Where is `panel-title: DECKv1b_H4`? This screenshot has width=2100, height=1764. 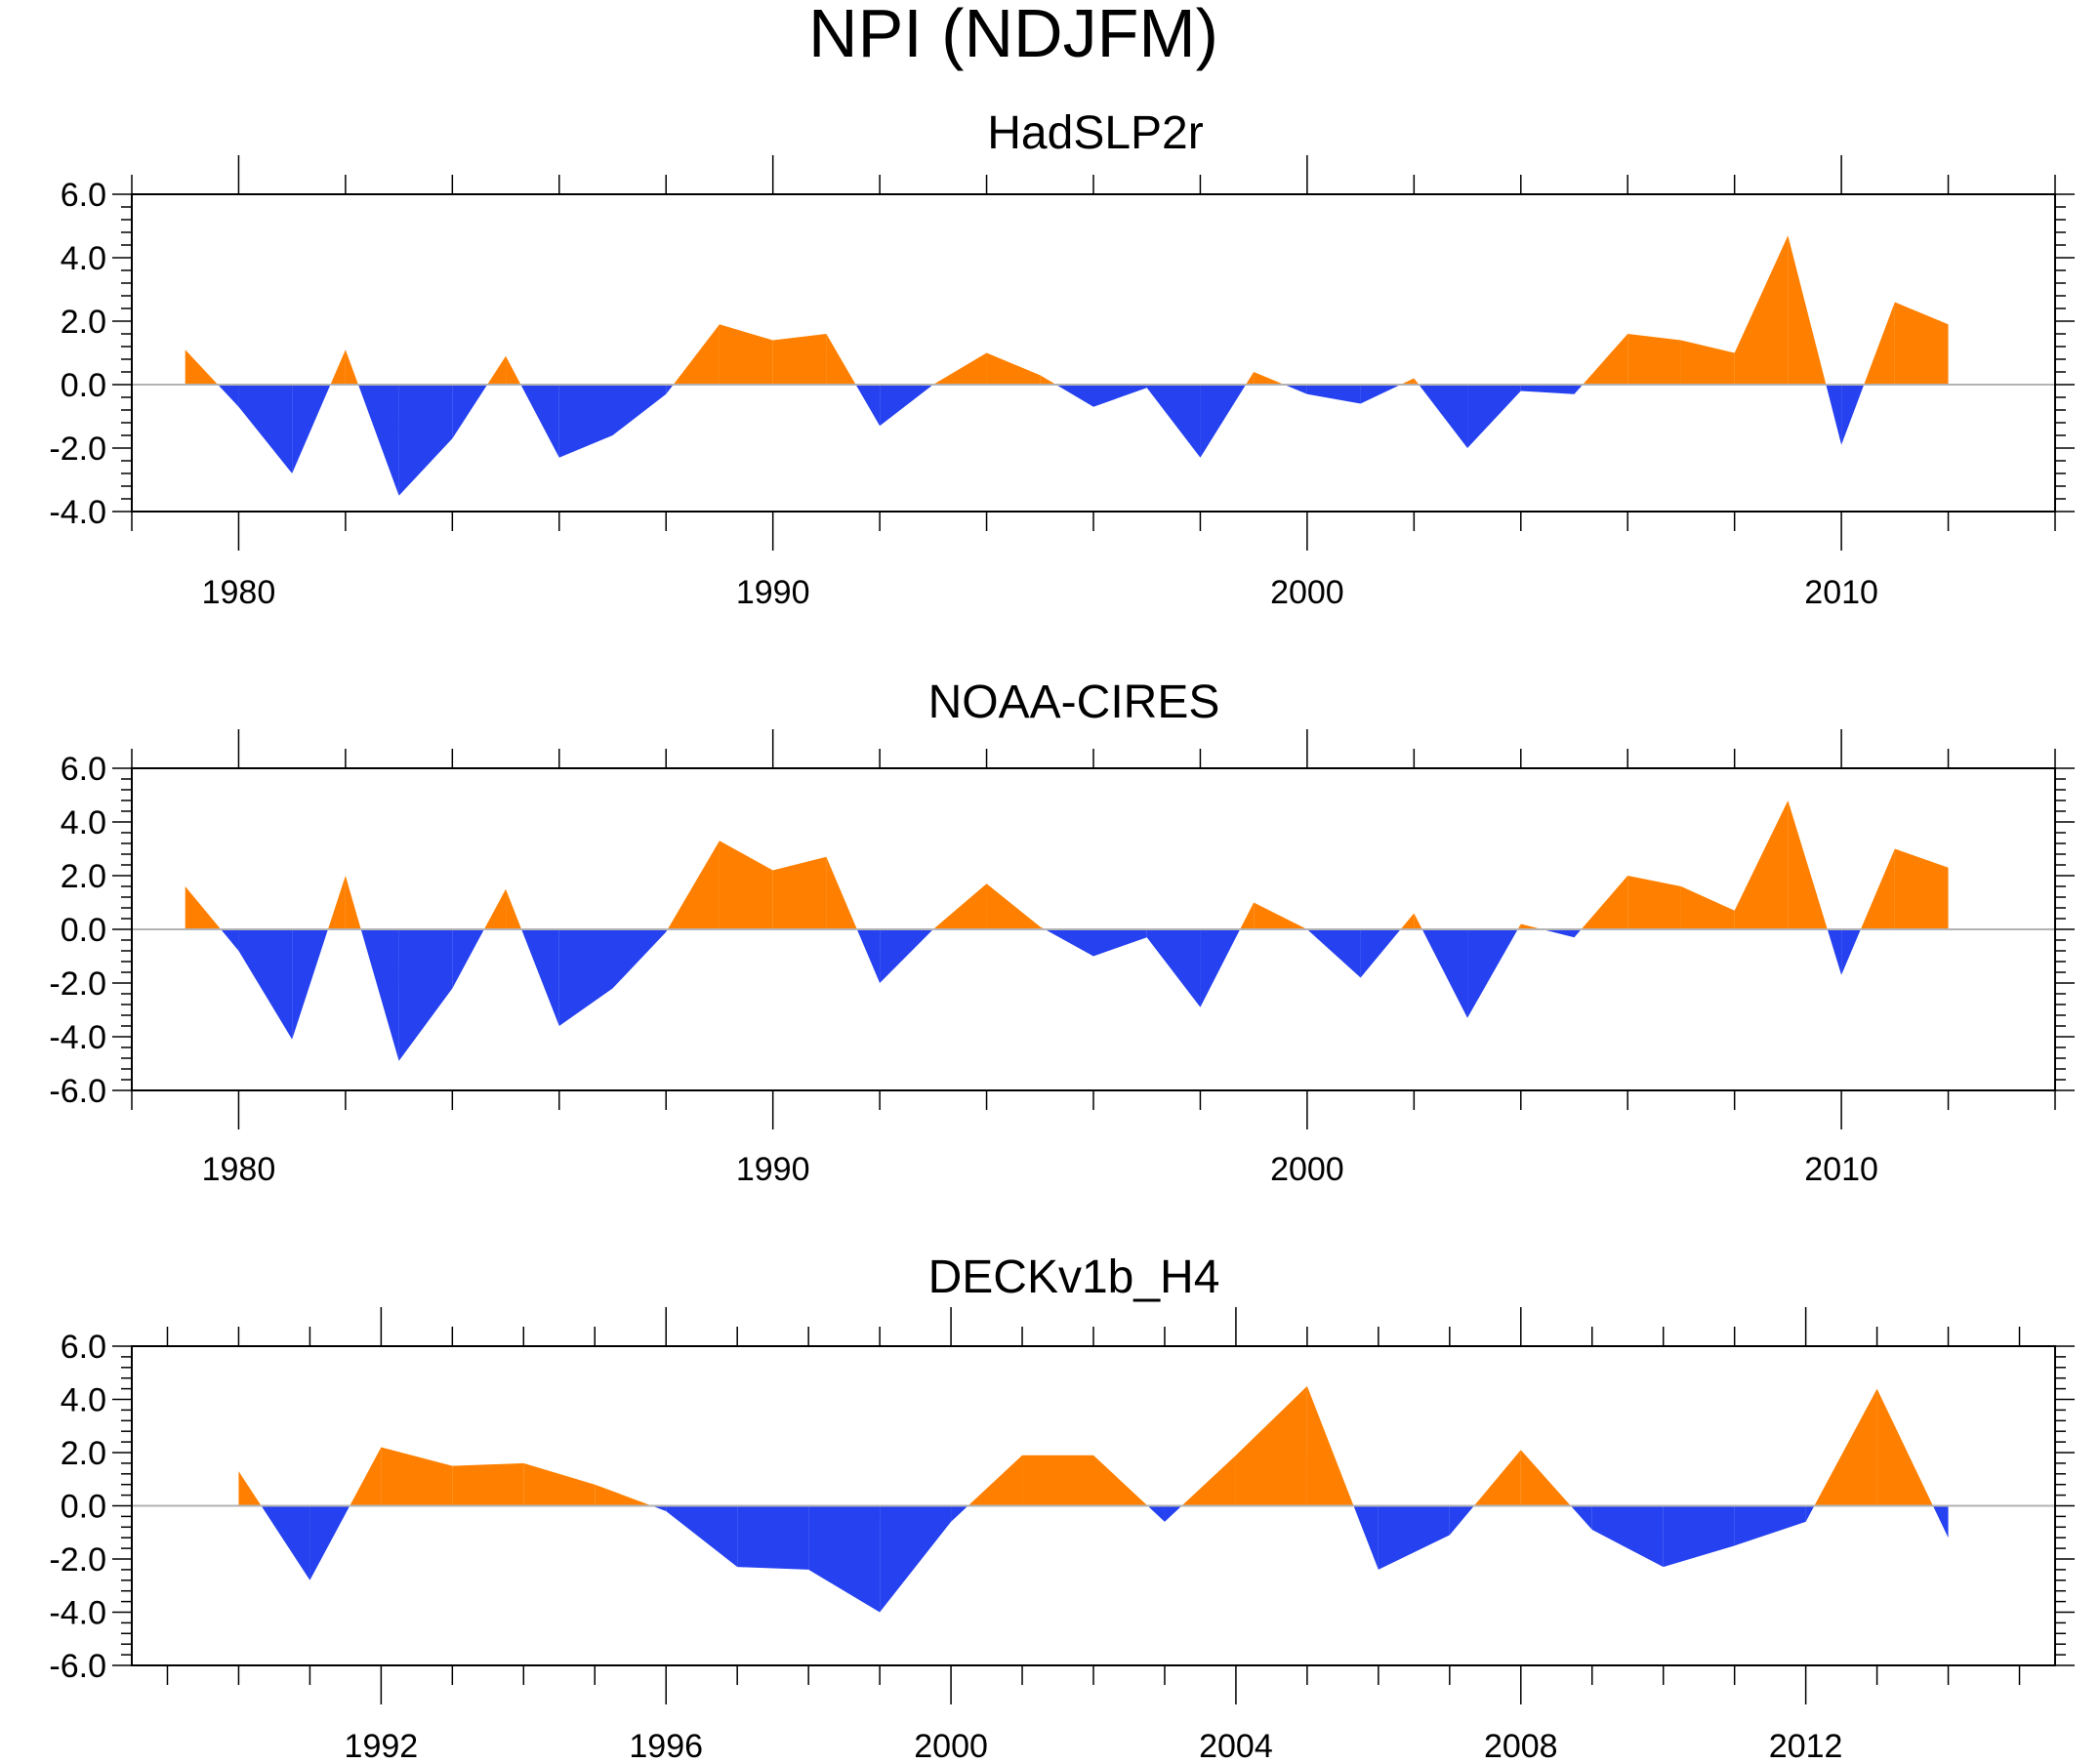
panel-title: DECKv1b_H4 is located at coordinates (1074, 1277).